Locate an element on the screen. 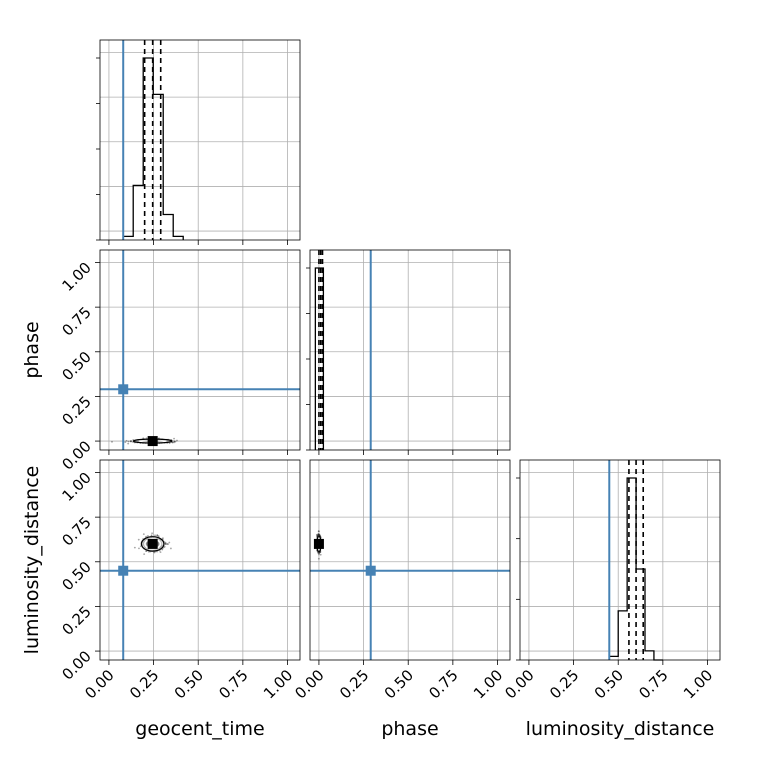 Image resolution: width=760 pixels, height=760 pixels. panel-luminosity-distance-vs-geocent-time: 0.00 0.25 0.50 0.75 1.000.000.250.500.751.00 is located at coordinates (179, 580).